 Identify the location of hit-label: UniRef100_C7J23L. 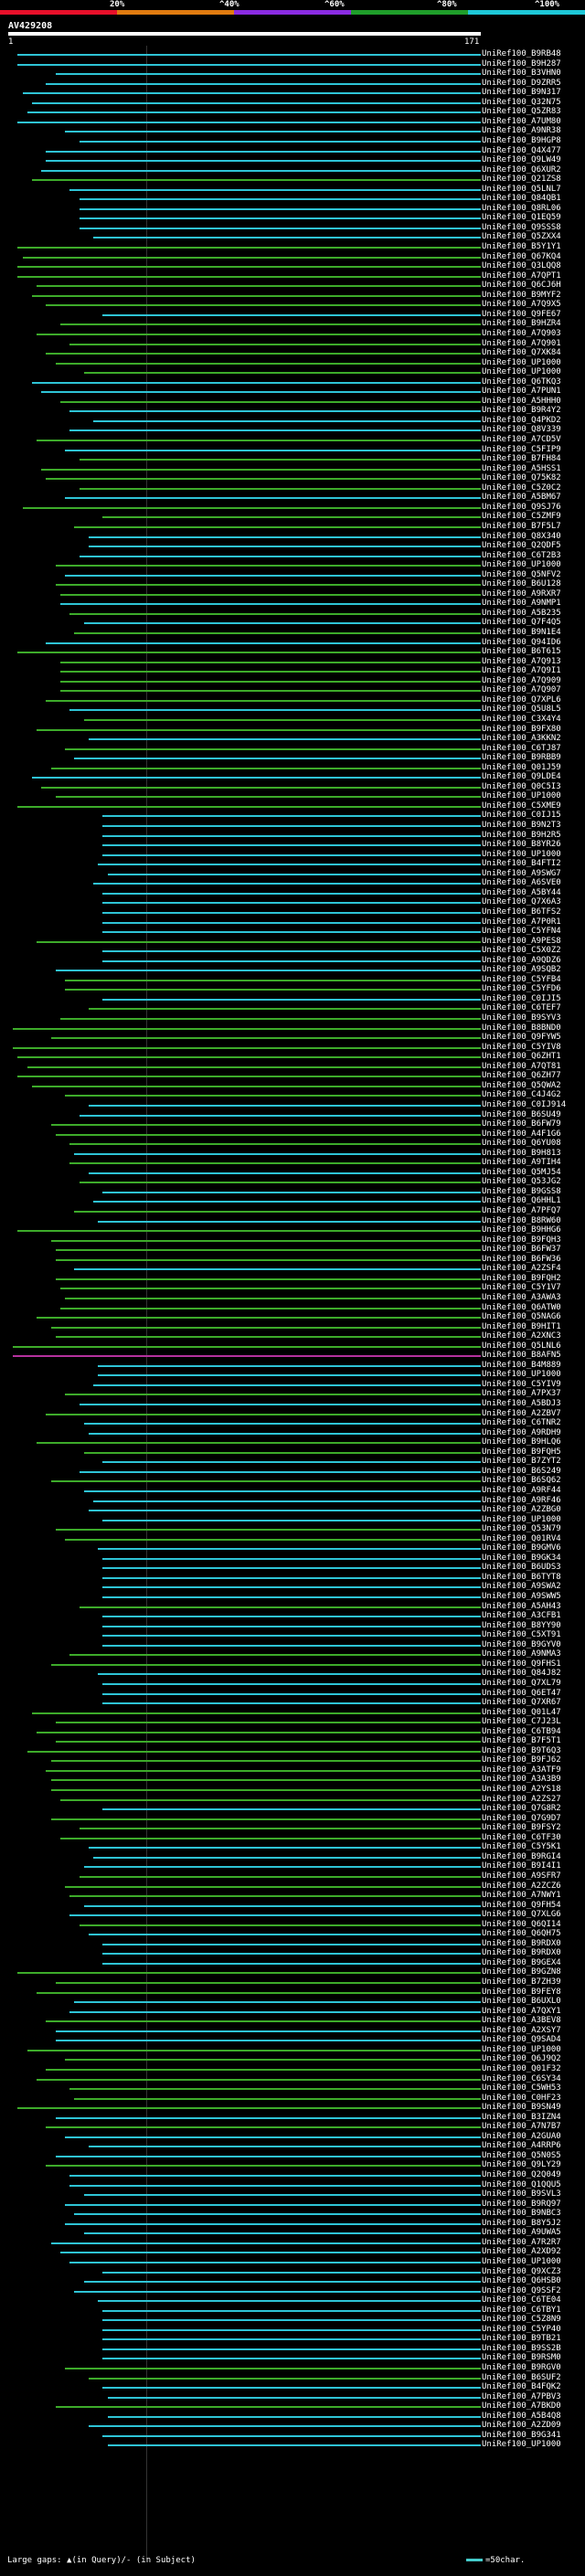
(521, 1722).